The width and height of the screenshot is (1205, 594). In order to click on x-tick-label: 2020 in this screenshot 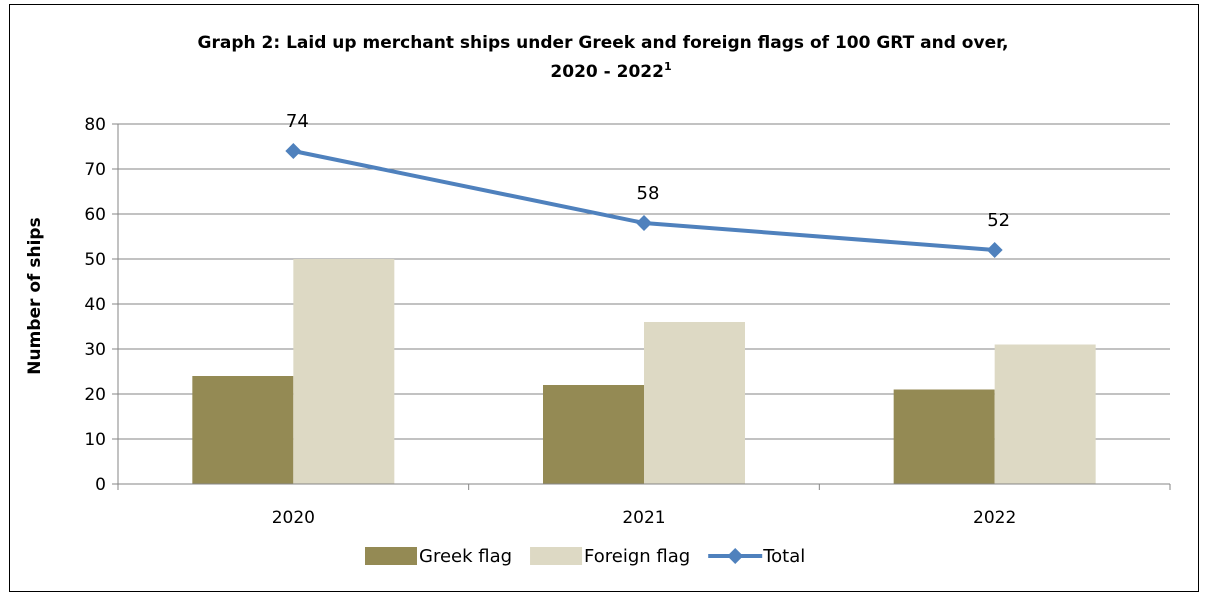, I will do `click(293, 518)`.